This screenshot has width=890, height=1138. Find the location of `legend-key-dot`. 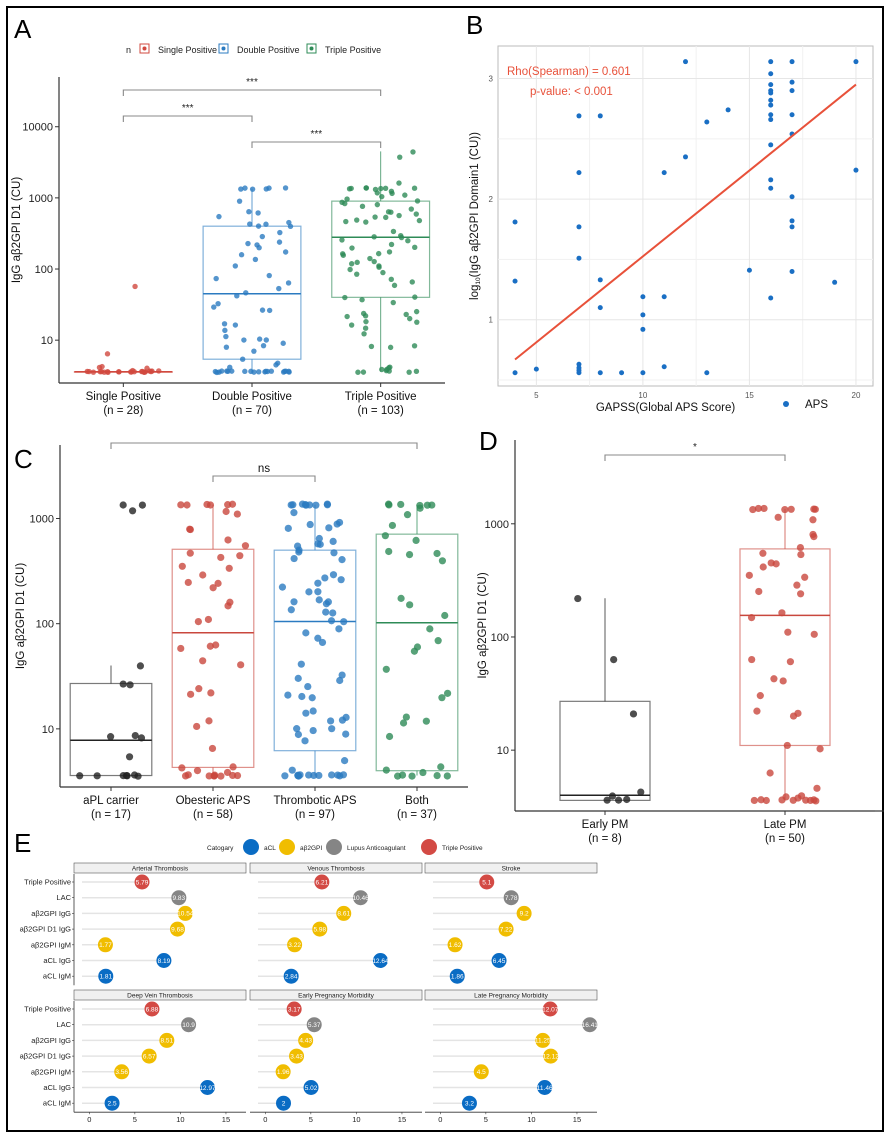

legend-key-dot is located at coordinates (144, 48).